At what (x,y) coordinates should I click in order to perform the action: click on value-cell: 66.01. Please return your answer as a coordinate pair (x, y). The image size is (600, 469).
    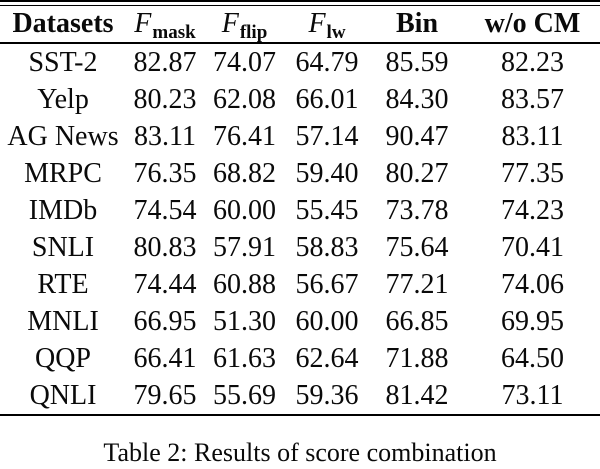
    Looking at the image, I should click on (327, 99).